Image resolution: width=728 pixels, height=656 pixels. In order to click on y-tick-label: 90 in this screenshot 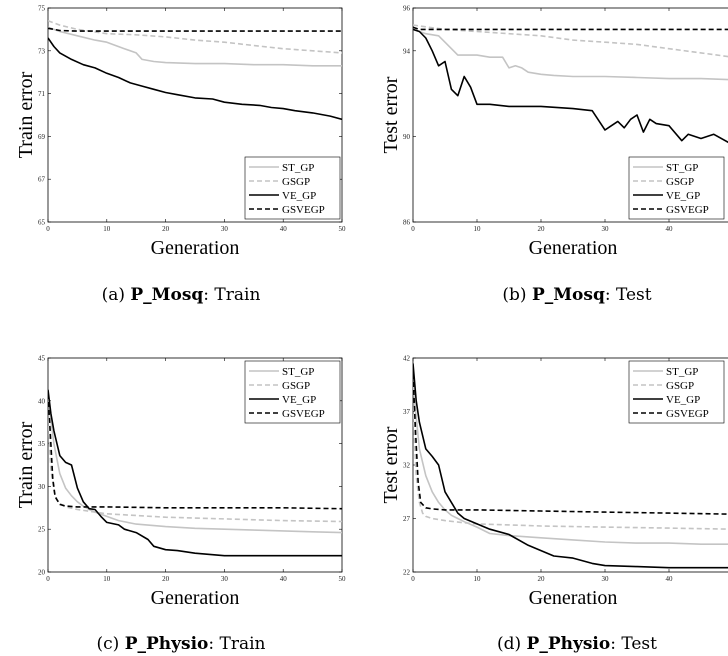, I will do `click(407, 137)`.